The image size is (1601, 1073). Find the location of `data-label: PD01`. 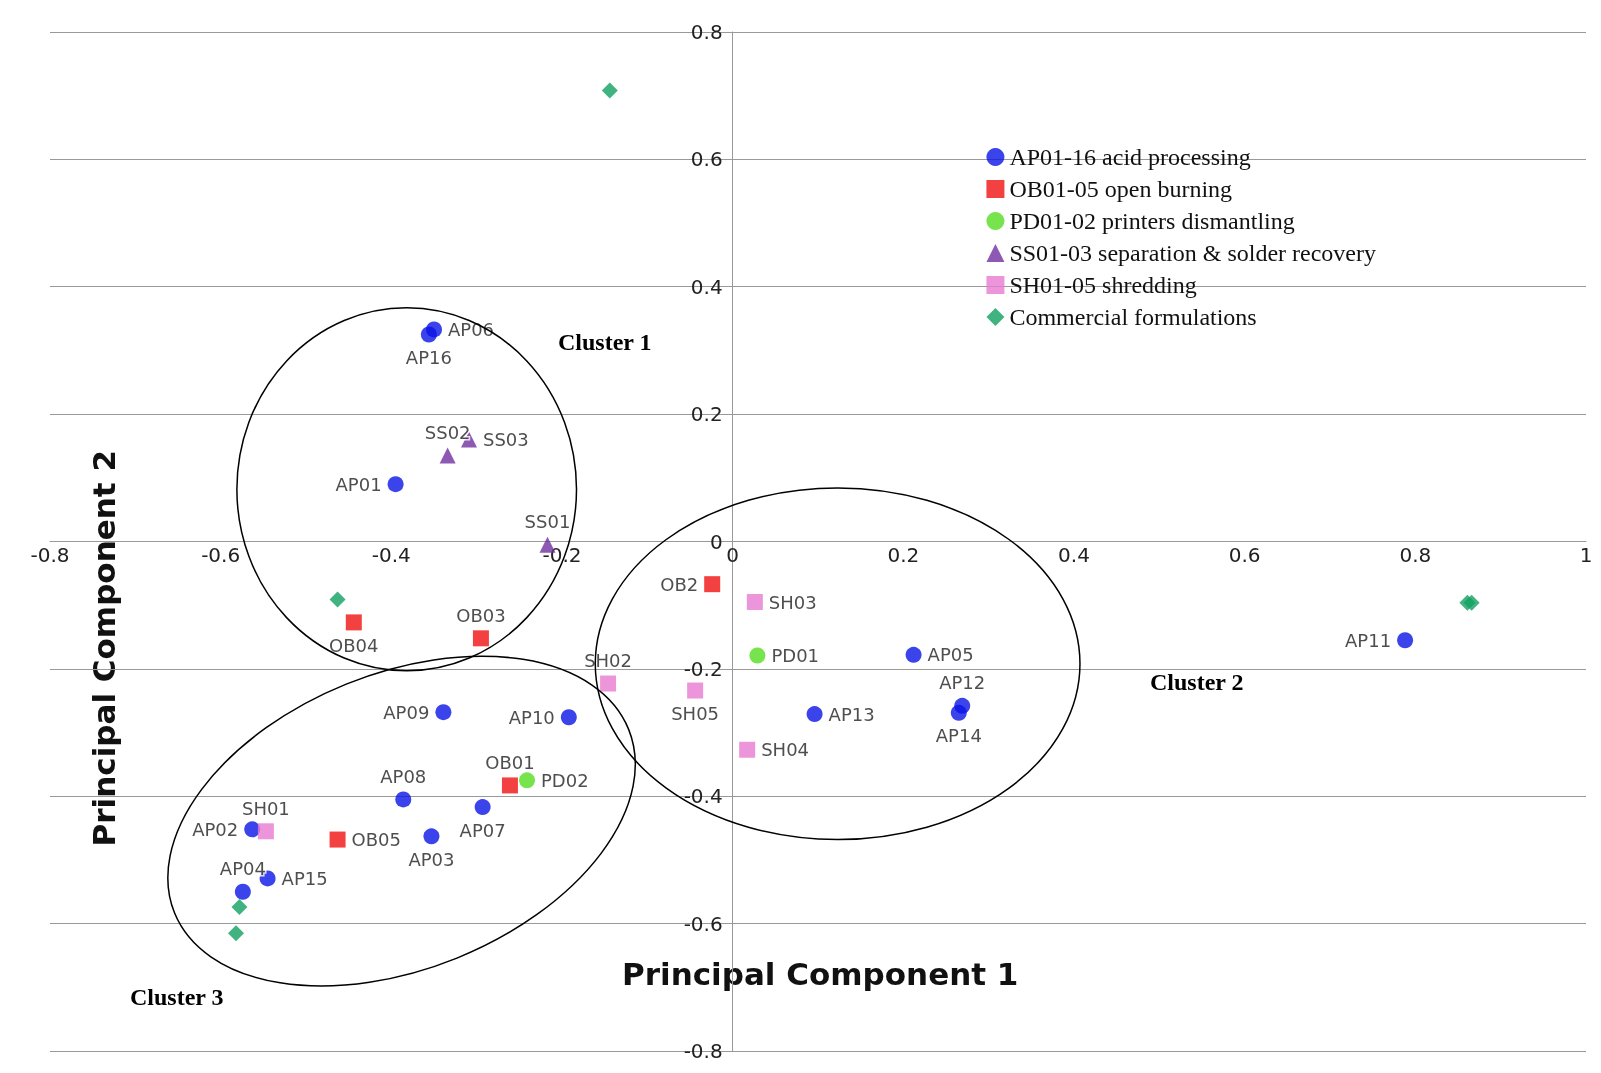

data-label: PD01 is located at coordinates (795, 655).